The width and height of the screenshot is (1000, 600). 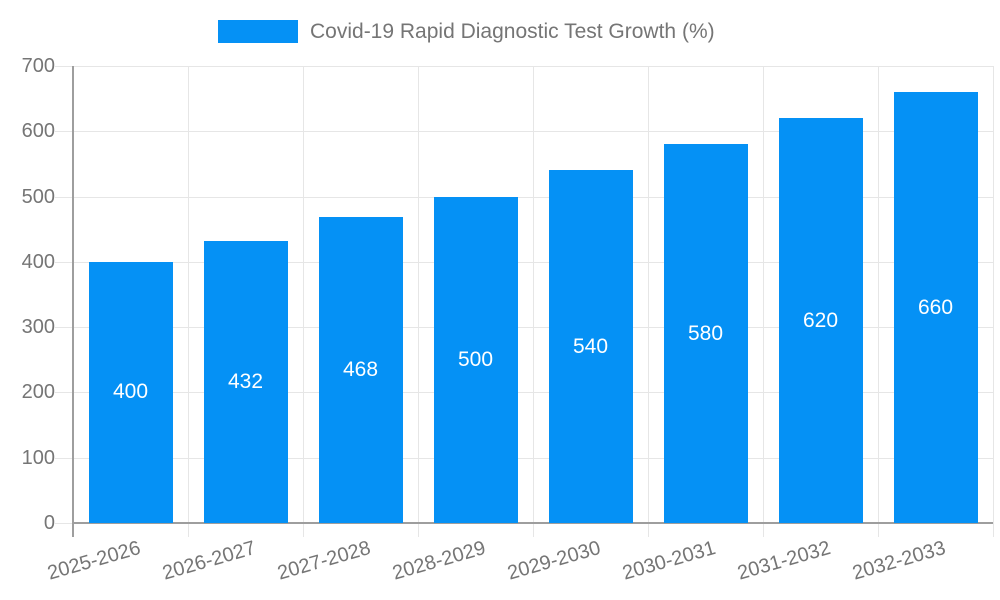 I want to click on y-tick-label: 300, so click(x=38, y=327).